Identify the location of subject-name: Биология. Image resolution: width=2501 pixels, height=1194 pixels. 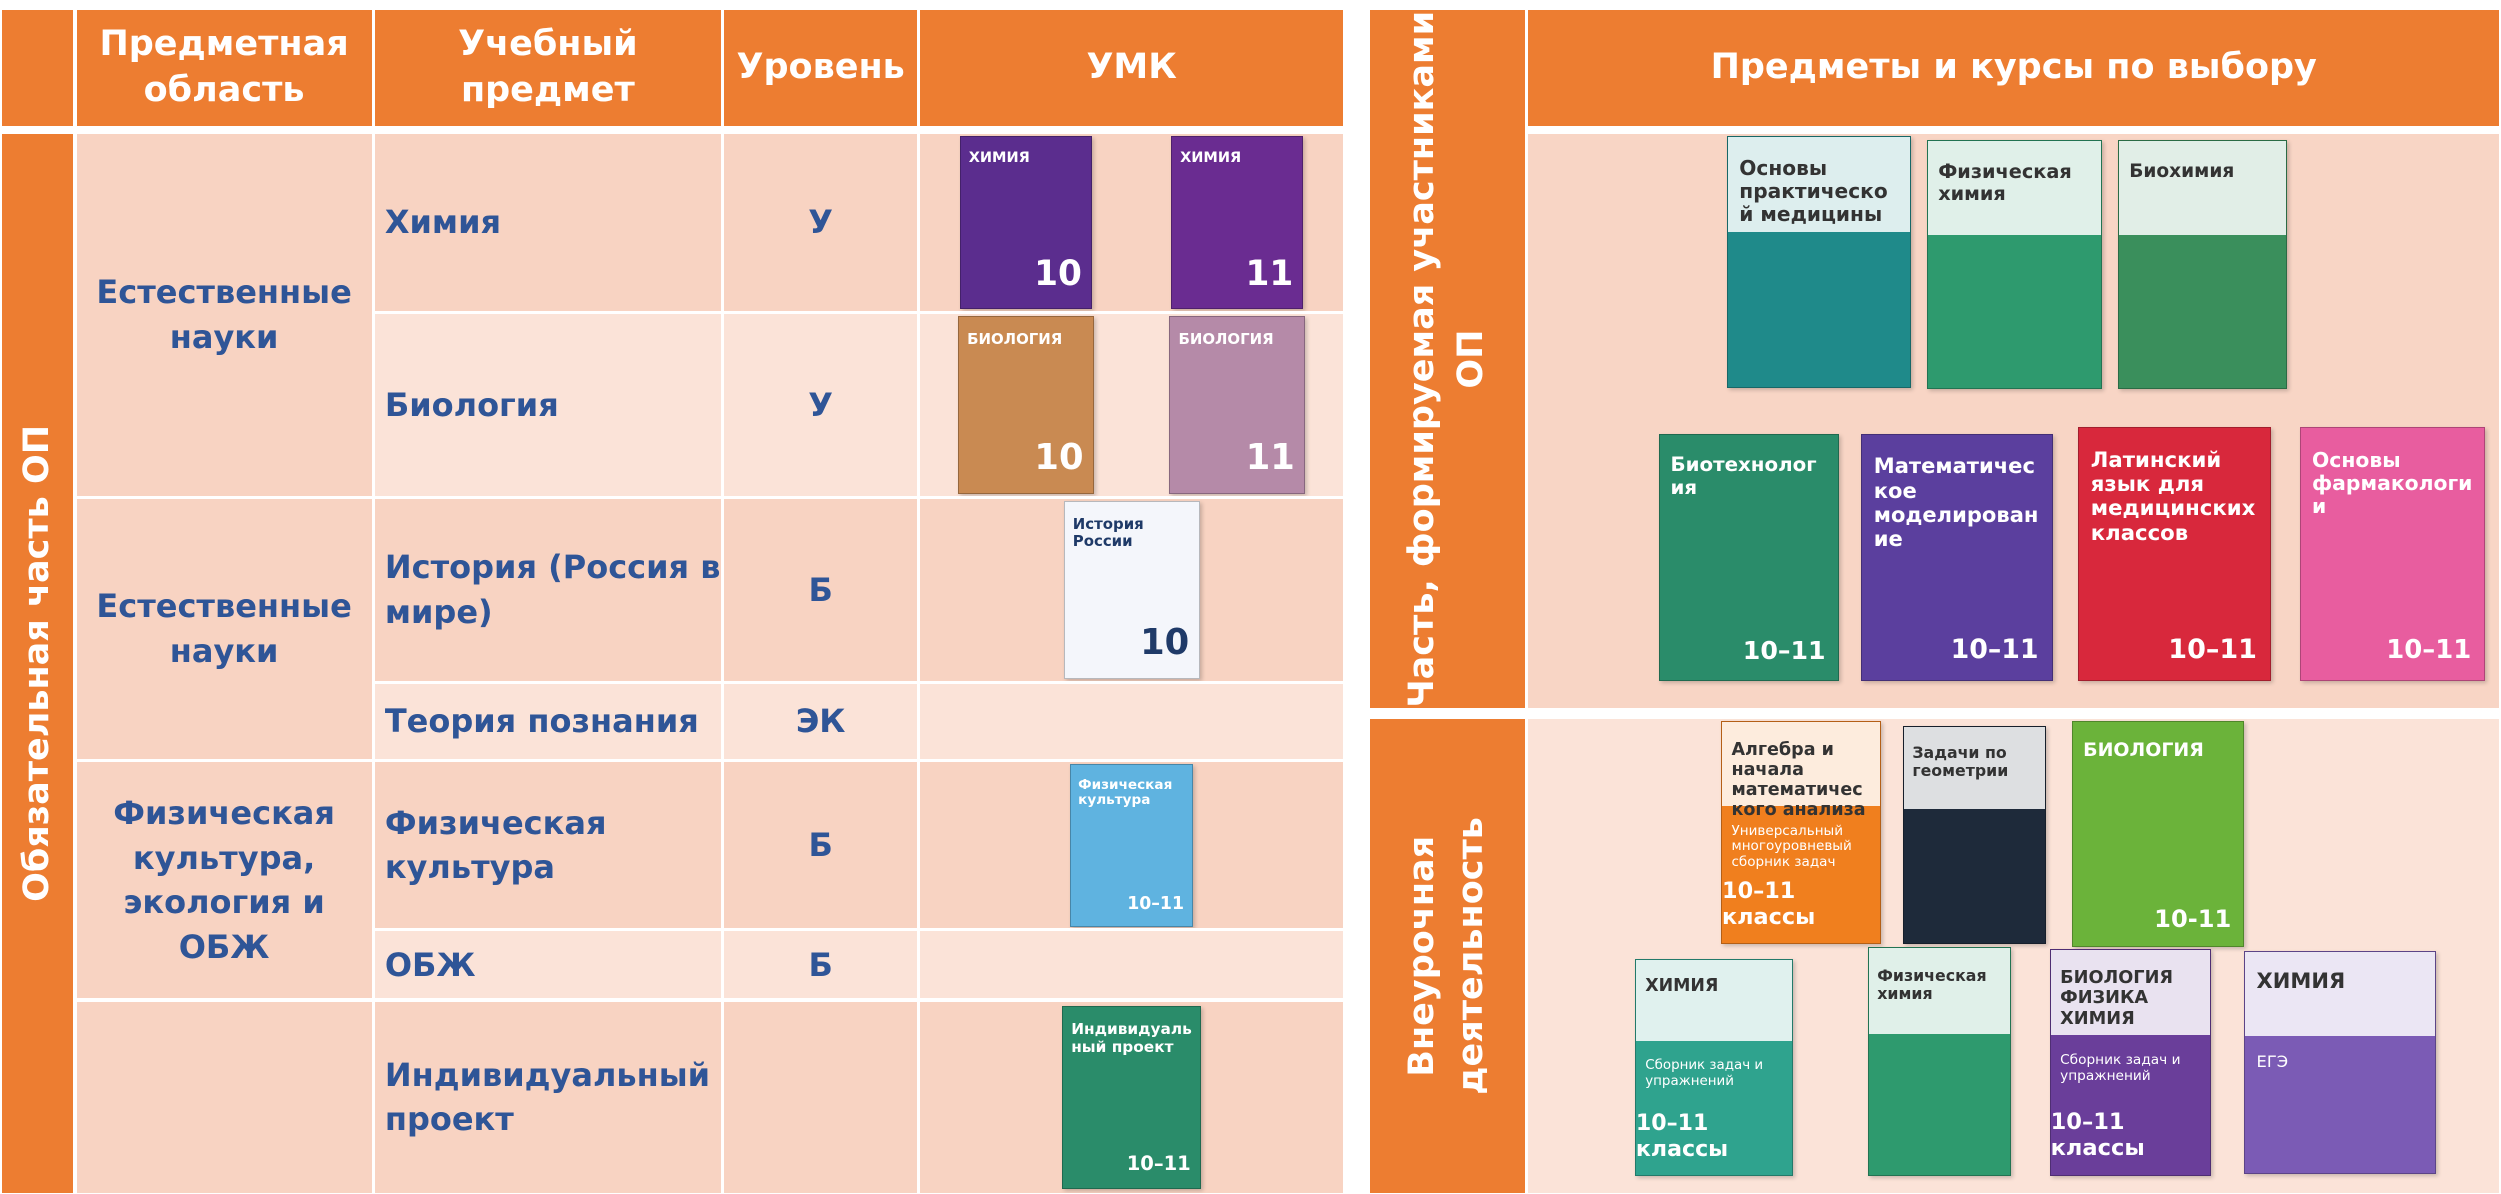
(471, 404).